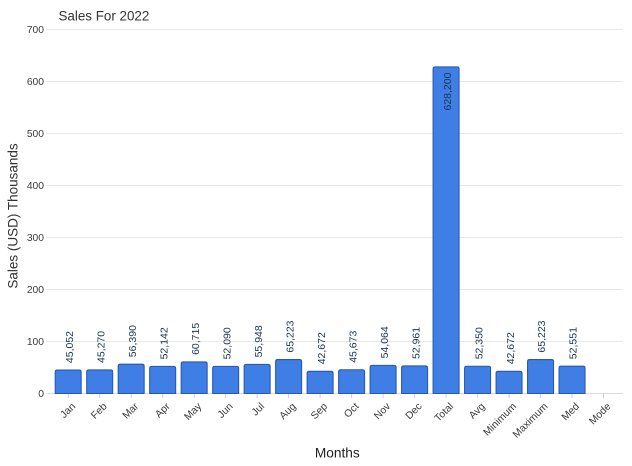  Describe the element at coordinates (353, 347) in the screenshot. I see `svg-text: 45,673` at that location.